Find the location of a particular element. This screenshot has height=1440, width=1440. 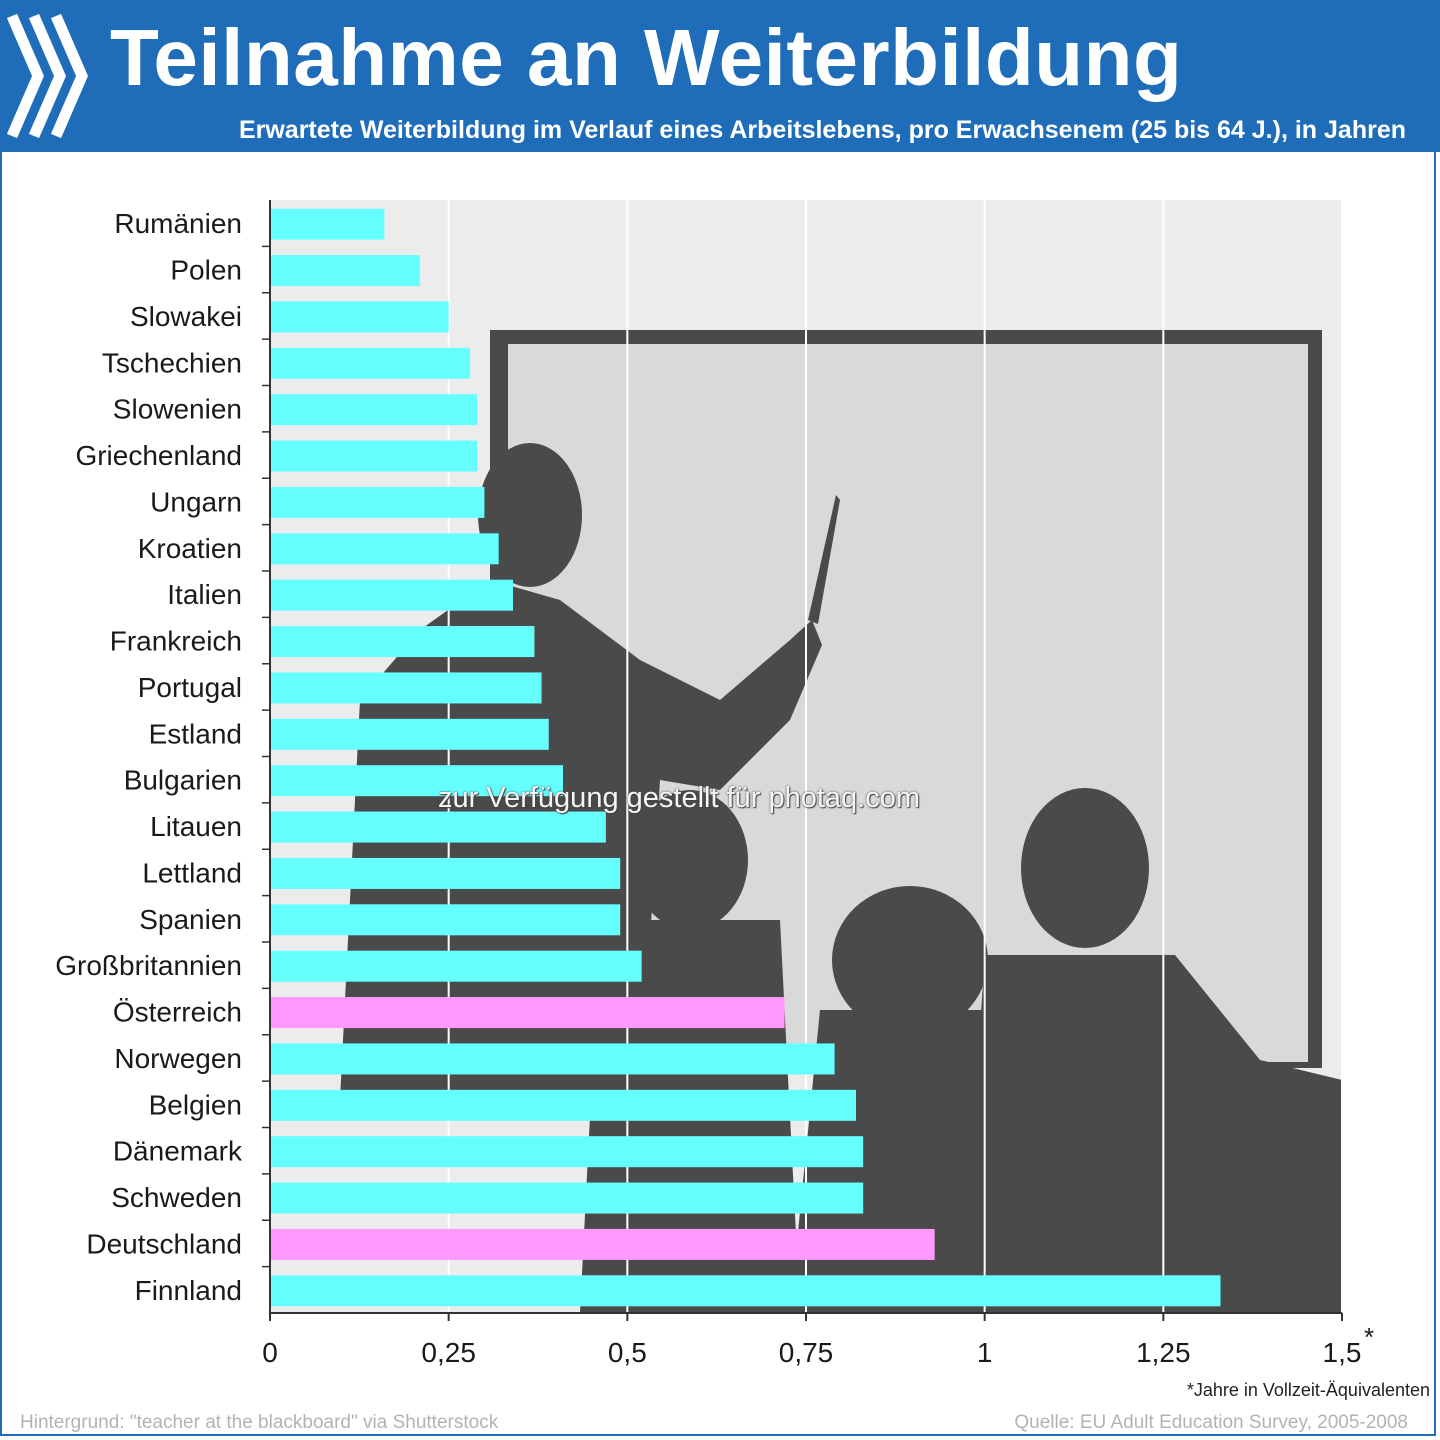

x-tick-labels: 0 0,25 0,5 0,75 1 1,25 1,5 * is located at coordinates (818, 1340).